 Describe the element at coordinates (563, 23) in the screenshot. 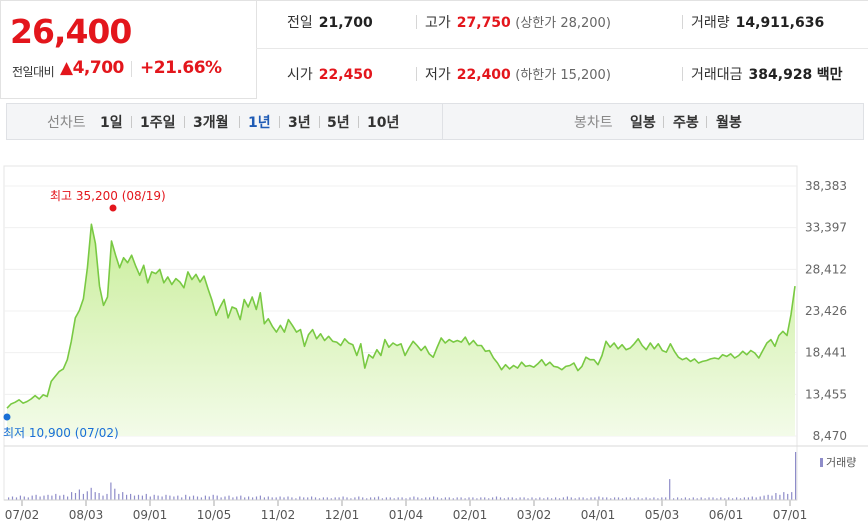

I see `stat-upper-limit: (상한가 28,200)` at that location.